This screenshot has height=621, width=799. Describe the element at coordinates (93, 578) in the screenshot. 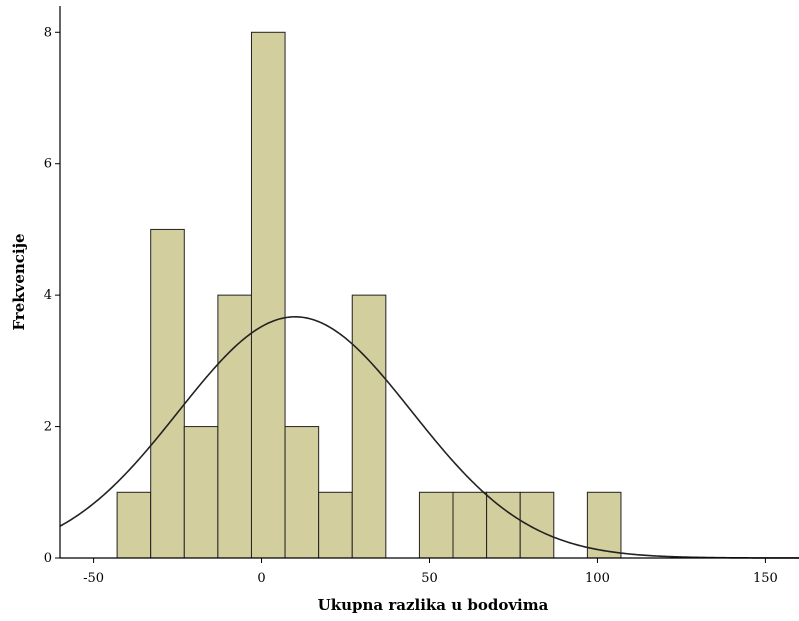

I see `x-tick-label: -50` at that location.